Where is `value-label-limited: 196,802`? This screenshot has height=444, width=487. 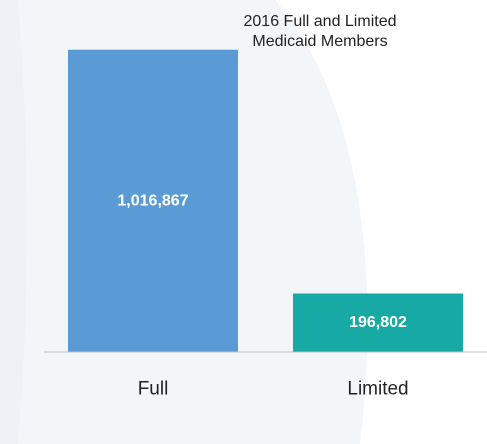
value-label-limited: 196,802 is located at coordinates (378, 322).